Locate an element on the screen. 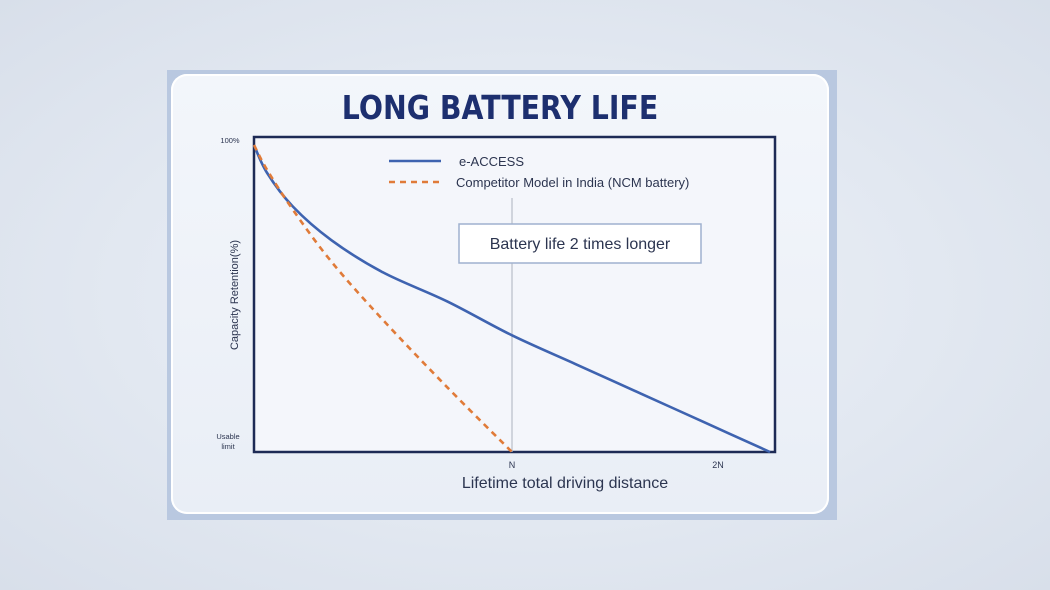 This screenshot has width=1050, height=590. y-tick-label-usable-limit: Usable limit is located at coordinates (227, 441).